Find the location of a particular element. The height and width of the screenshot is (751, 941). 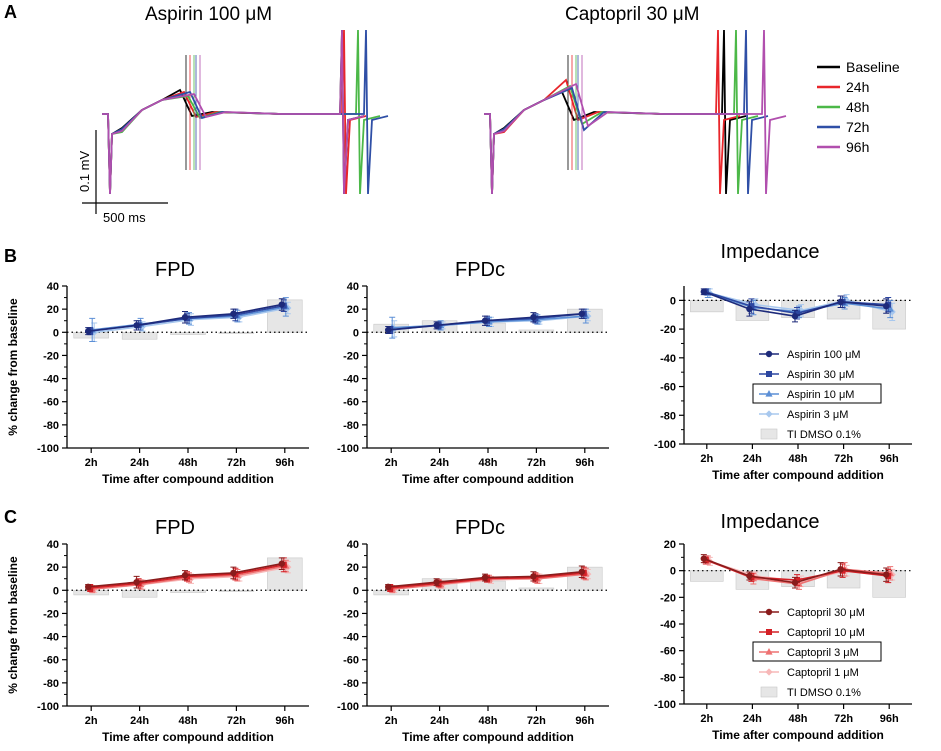

trace-title-captopril: Captopril 30 μM is located at coordinates (632, 14).